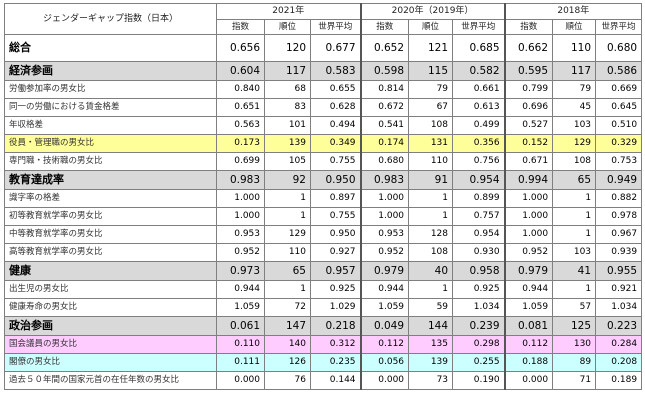 This screenshot has width=645, height=405. I want to click on world-average-value: 1.034, so click(619, 307).